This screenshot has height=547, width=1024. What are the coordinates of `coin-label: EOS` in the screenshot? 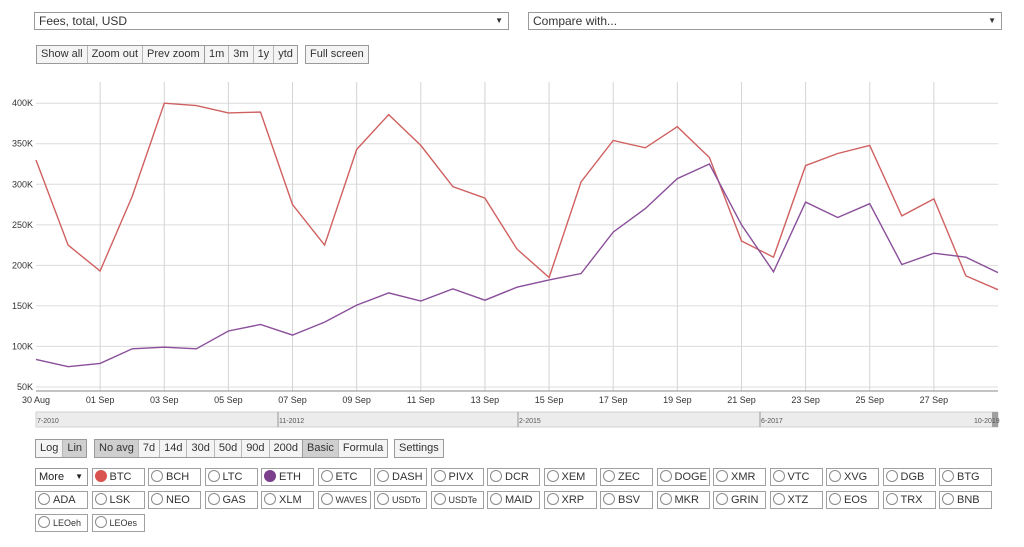 It's located at (856, 500).